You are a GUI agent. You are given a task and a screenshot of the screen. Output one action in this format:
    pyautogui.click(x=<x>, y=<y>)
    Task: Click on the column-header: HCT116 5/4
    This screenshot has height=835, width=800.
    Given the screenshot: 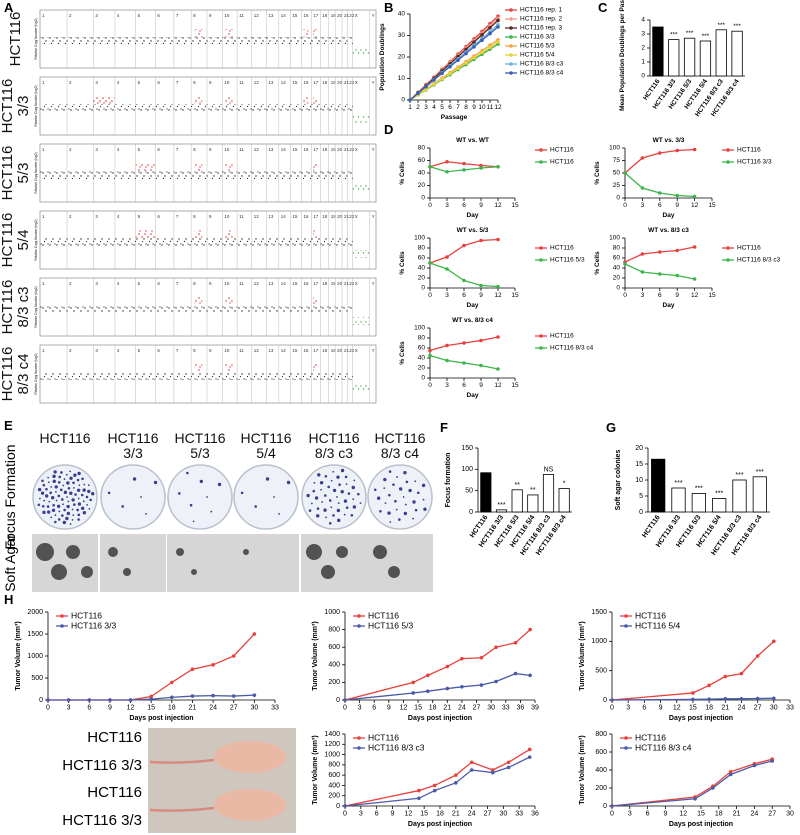 What is the action you would take?
    pyautogui.click(x=266, y=445)
    